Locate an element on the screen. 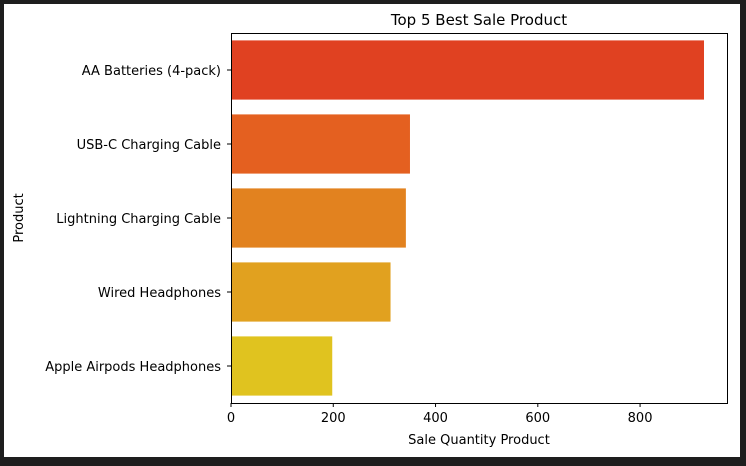 The width and height of the screenshot is (746, 466). chart-title: Top 5 Best Sale Product is located at coordinates (478, 20).